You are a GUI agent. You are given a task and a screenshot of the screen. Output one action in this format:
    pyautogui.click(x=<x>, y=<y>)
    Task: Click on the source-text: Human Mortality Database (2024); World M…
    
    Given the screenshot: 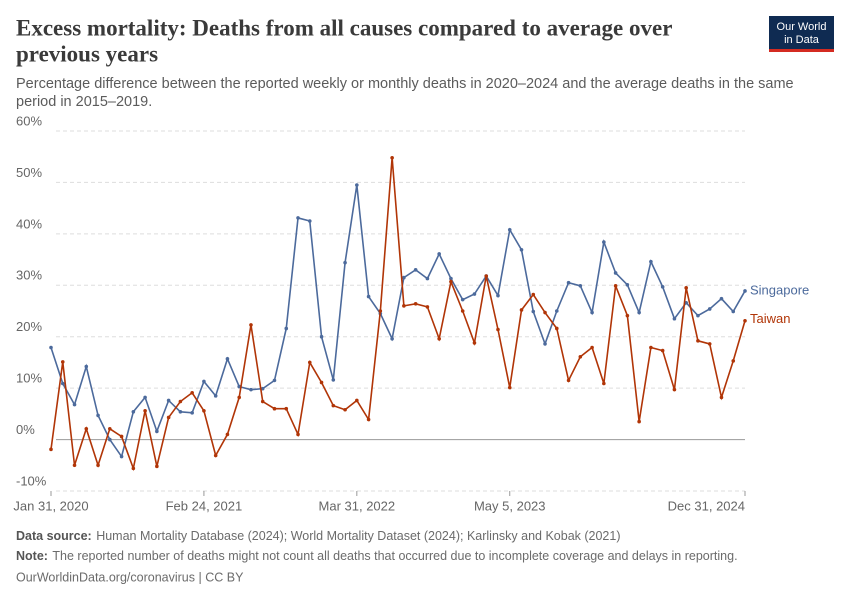 What is the action you would take?
    pyautogui.click(x=358, y=536)
    